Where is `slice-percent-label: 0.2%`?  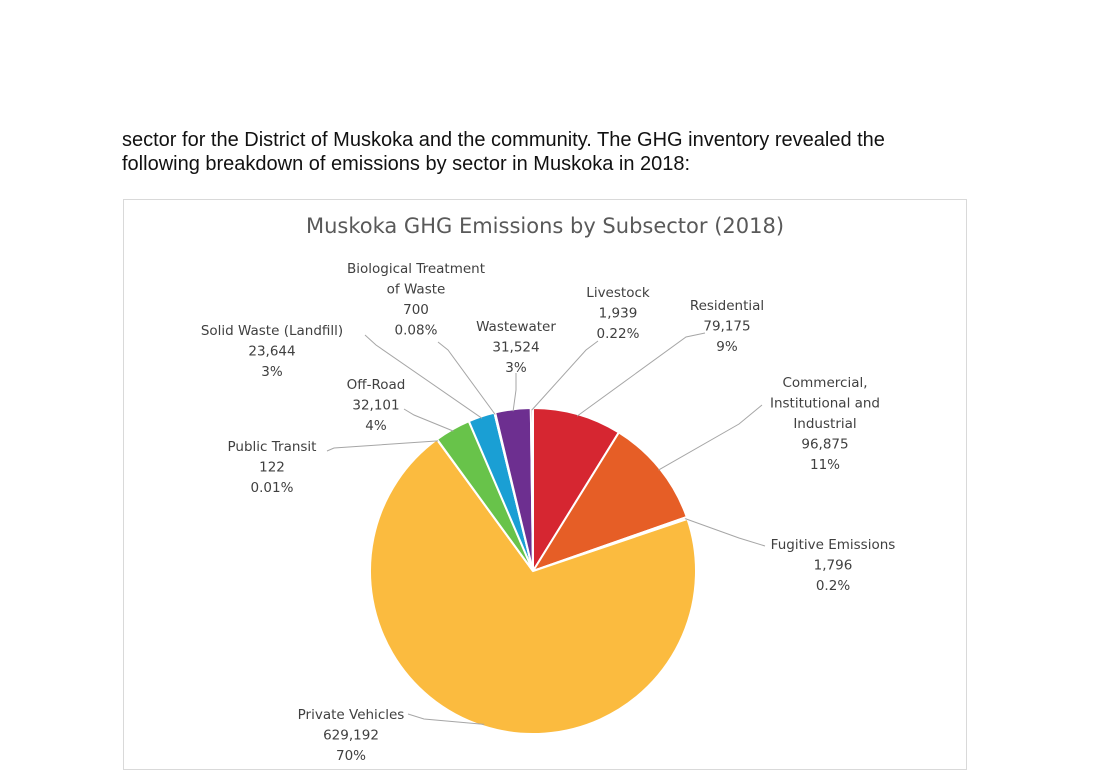 slice-percent-label: 0.2% is located at coordinates (833, 586).